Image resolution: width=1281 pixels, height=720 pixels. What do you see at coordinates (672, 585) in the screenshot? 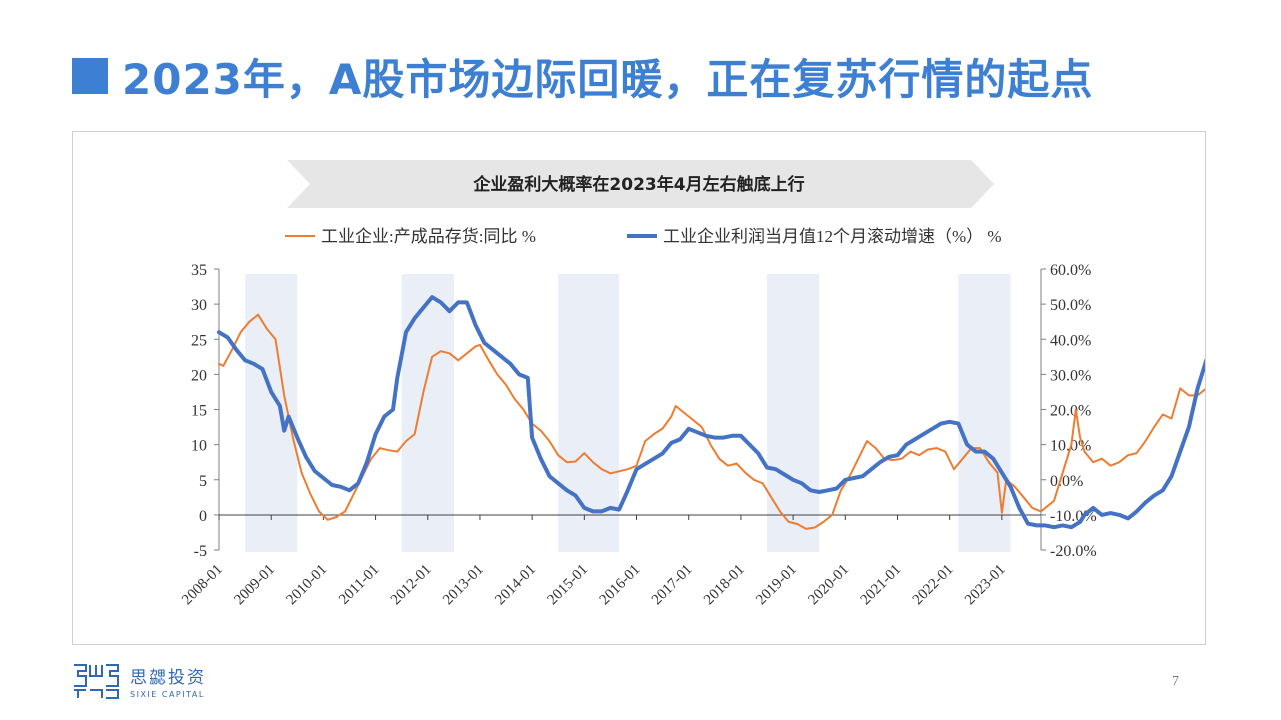
I see `x-tick-label: 2017-01` at bounding box center [672, 585].